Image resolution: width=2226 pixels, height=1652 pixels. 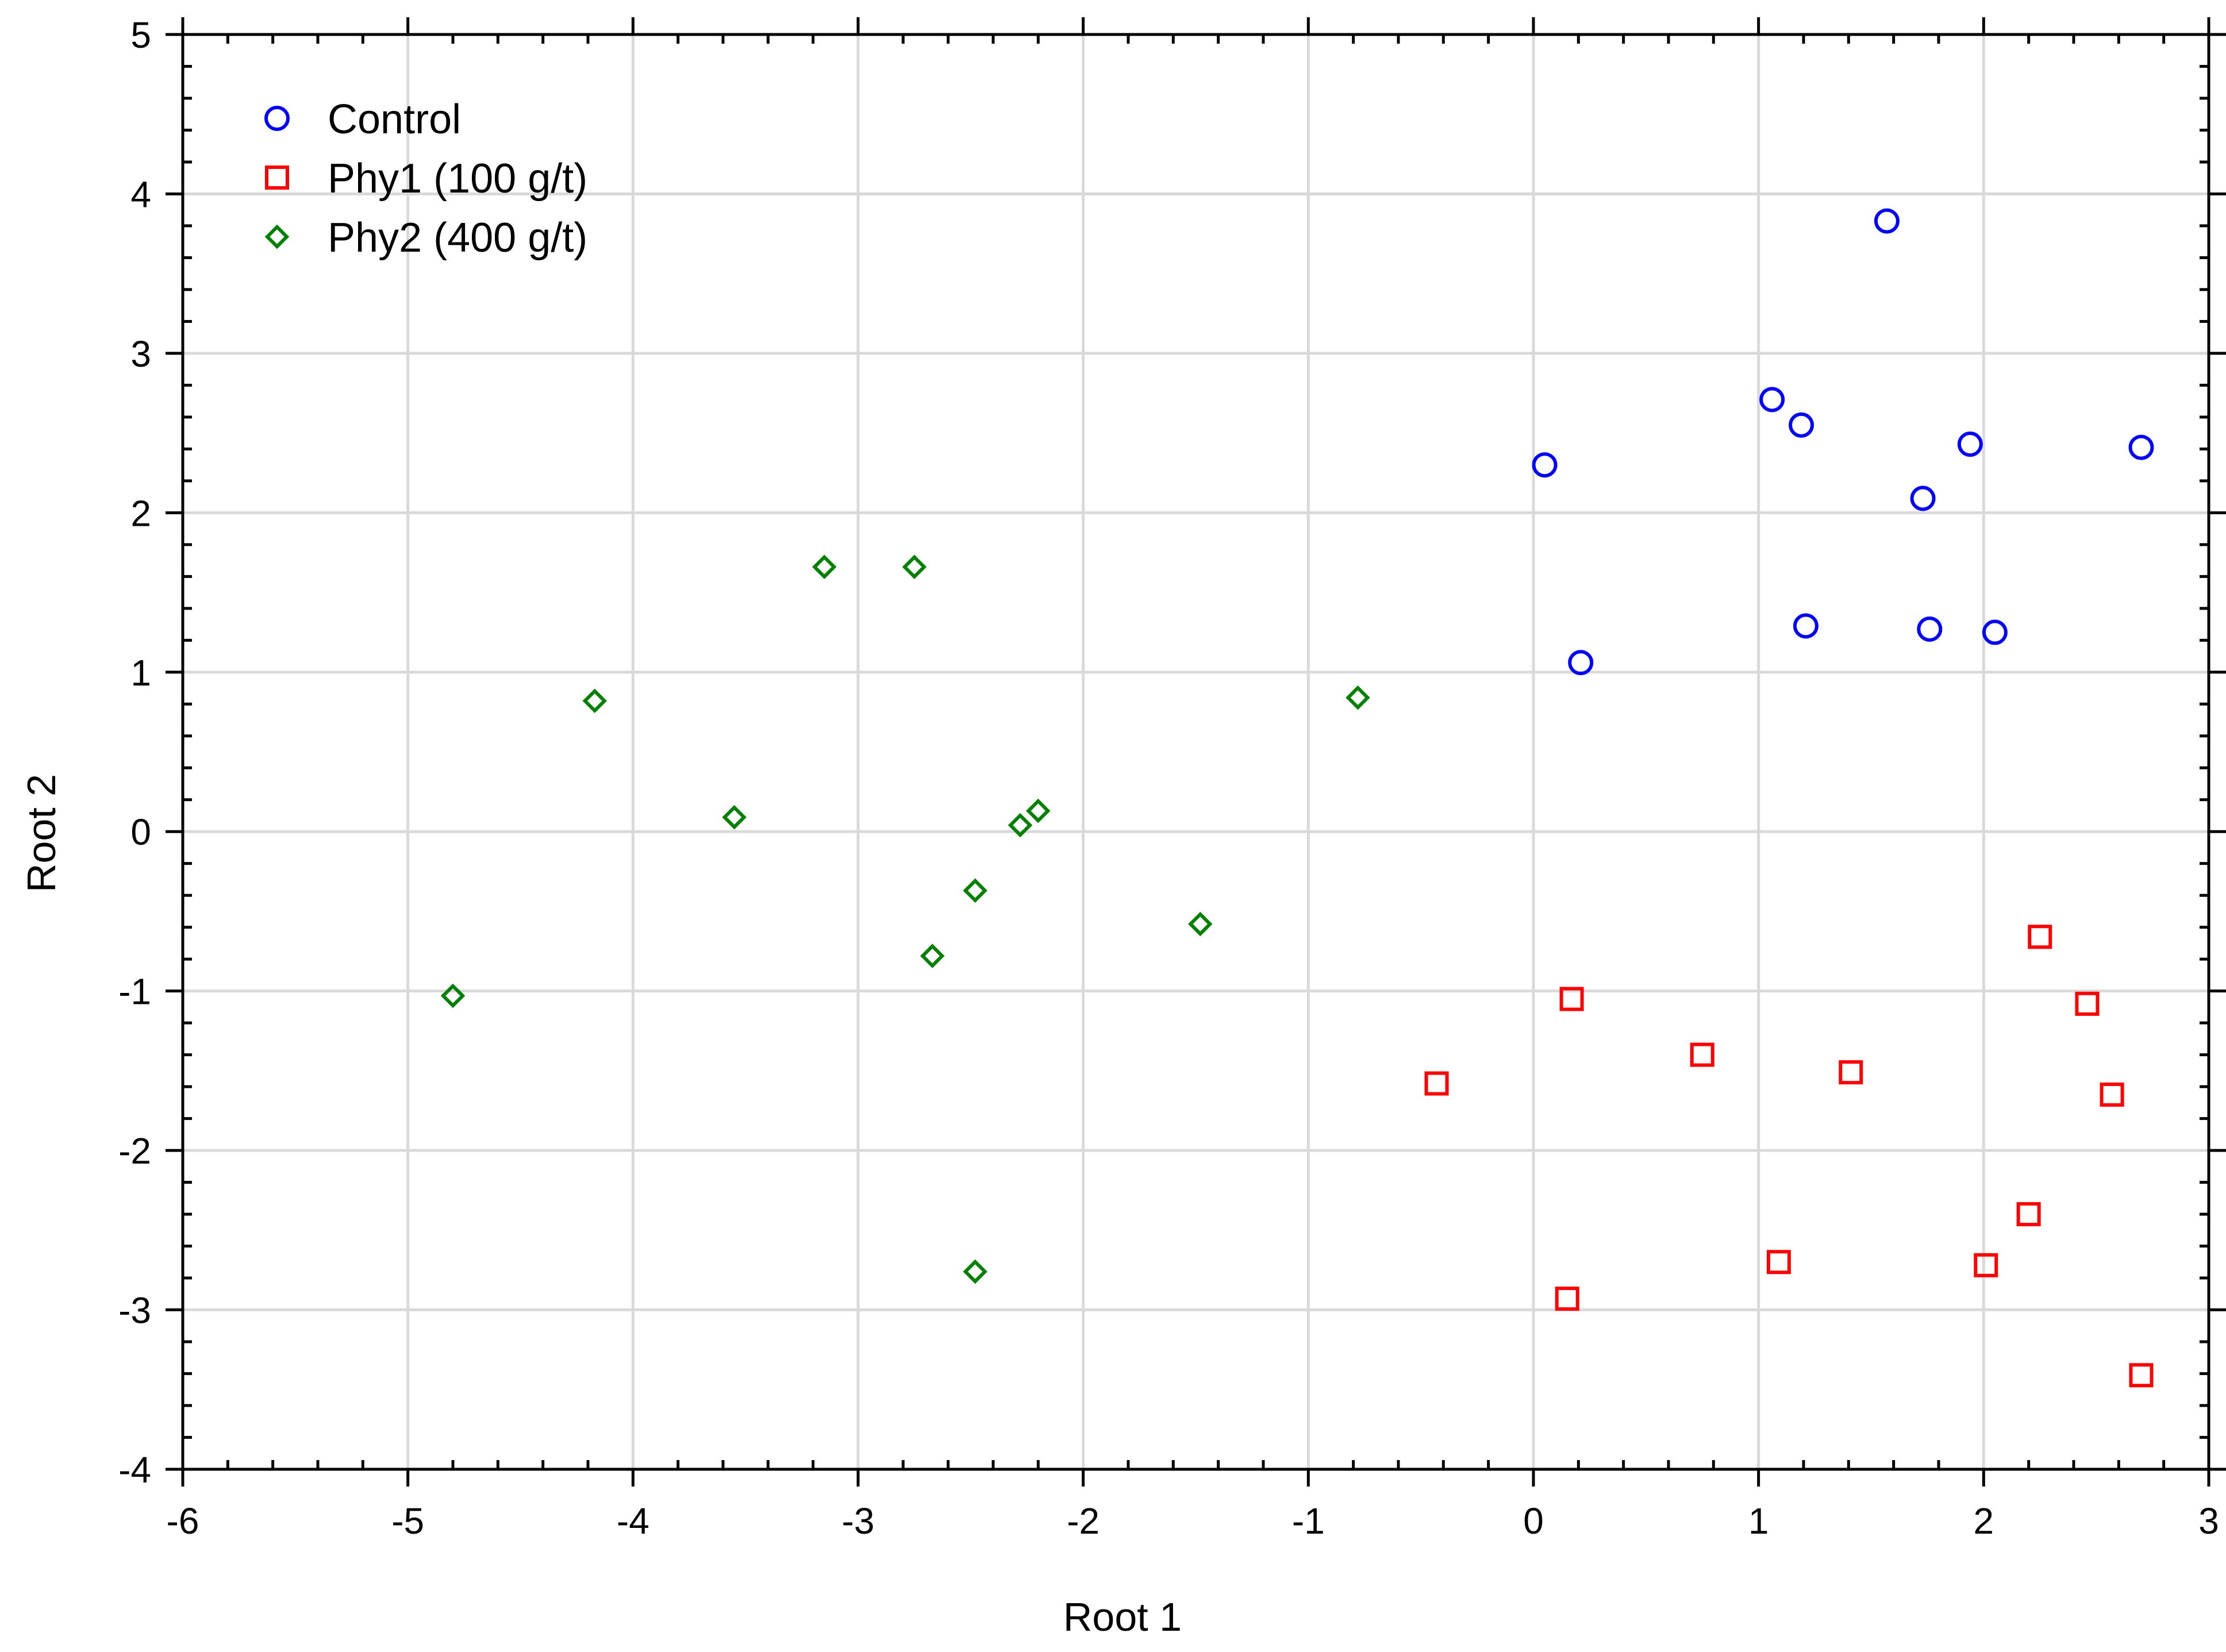 What do you see at coordinates (277, 118) in the screenshot?
I see `legend-marker-circle` at bounding box center [277, 118].